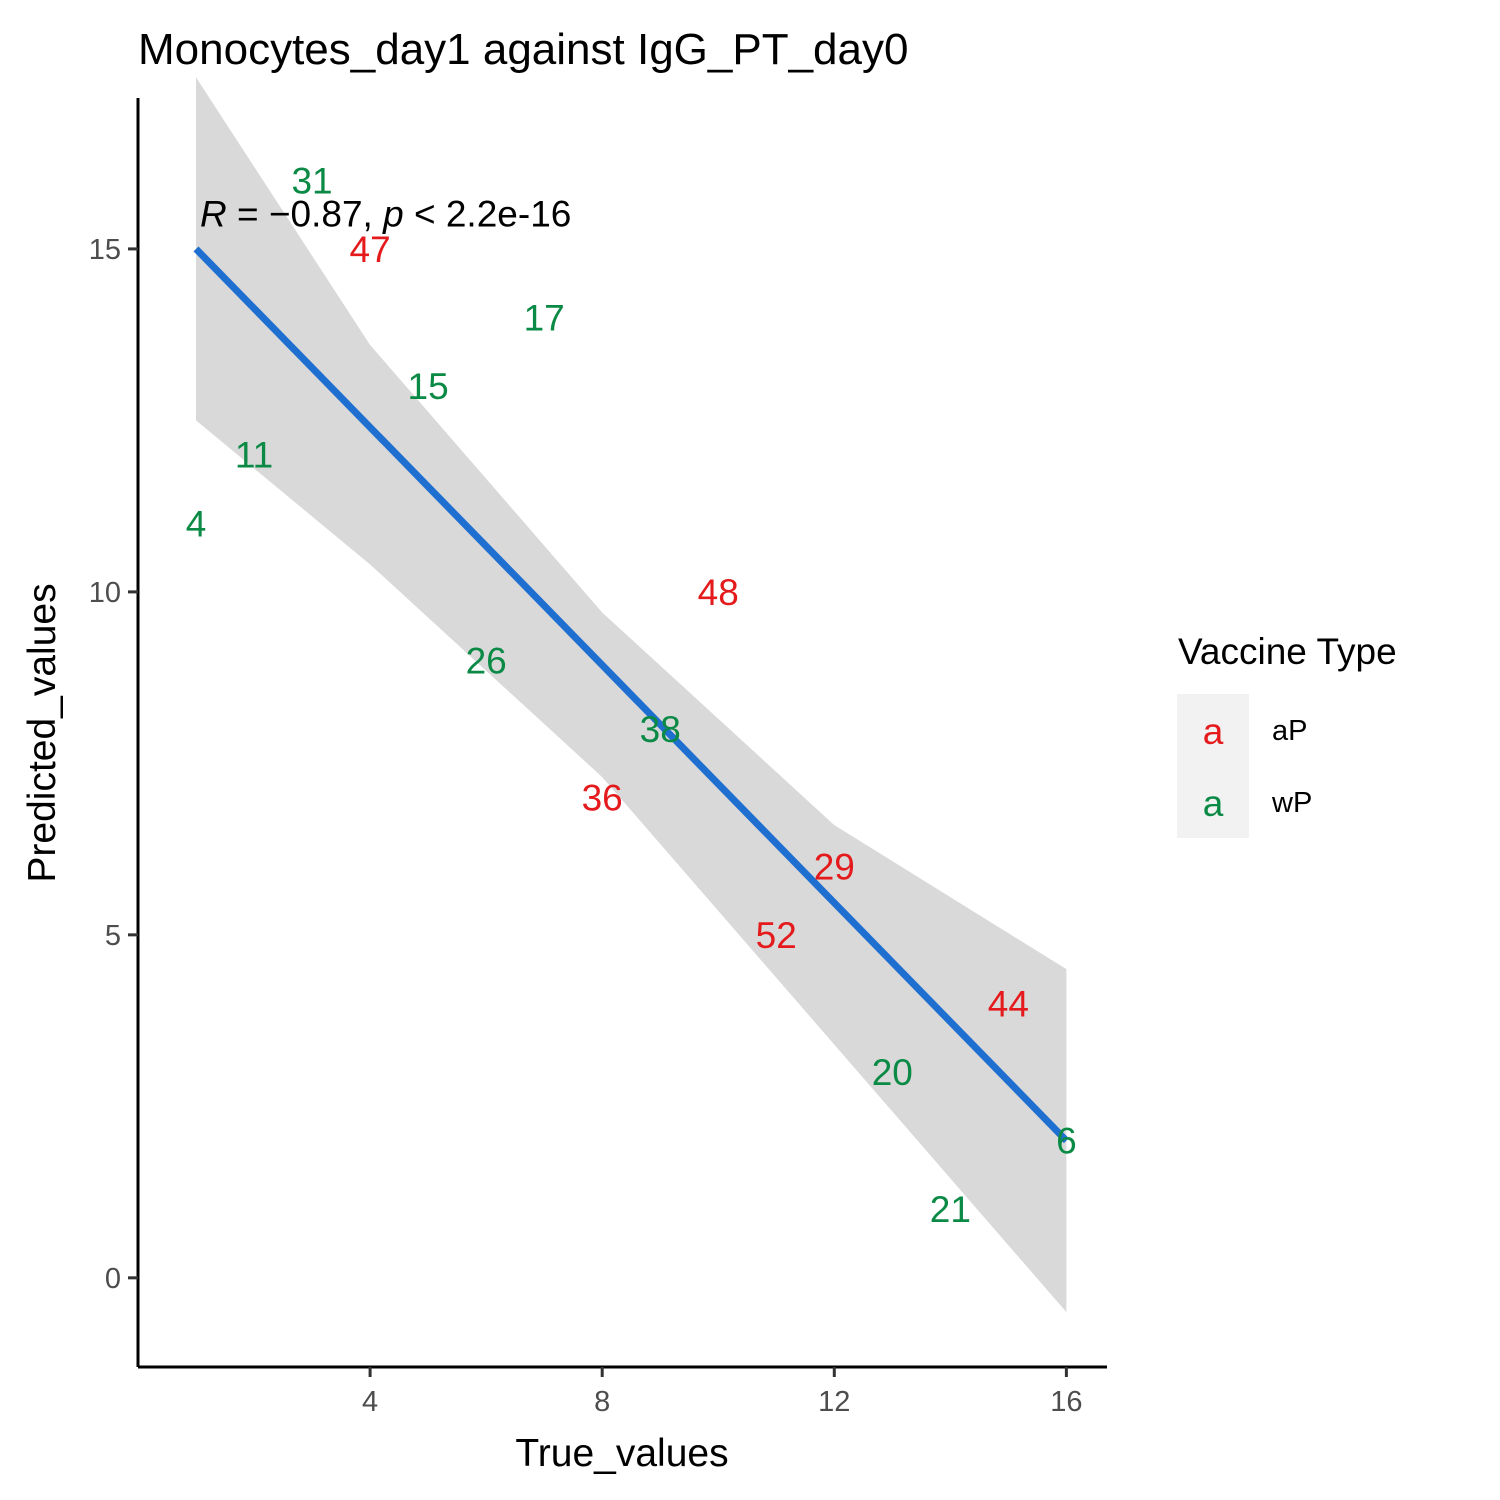 This screenshot has height=1500, width=1500. I want to click on x-tick-label: 8, so click(602, 1402).